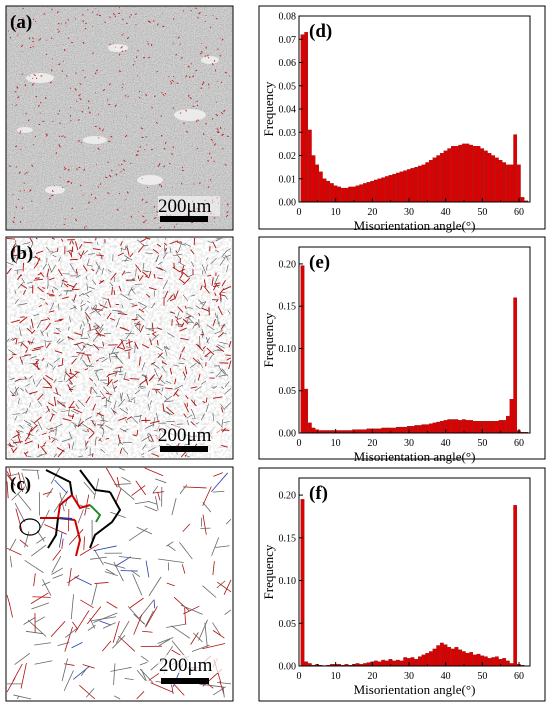  Describe the element at coordinates (372, 676) in the screenshot. I see `x-tick-label: 20` at that location.